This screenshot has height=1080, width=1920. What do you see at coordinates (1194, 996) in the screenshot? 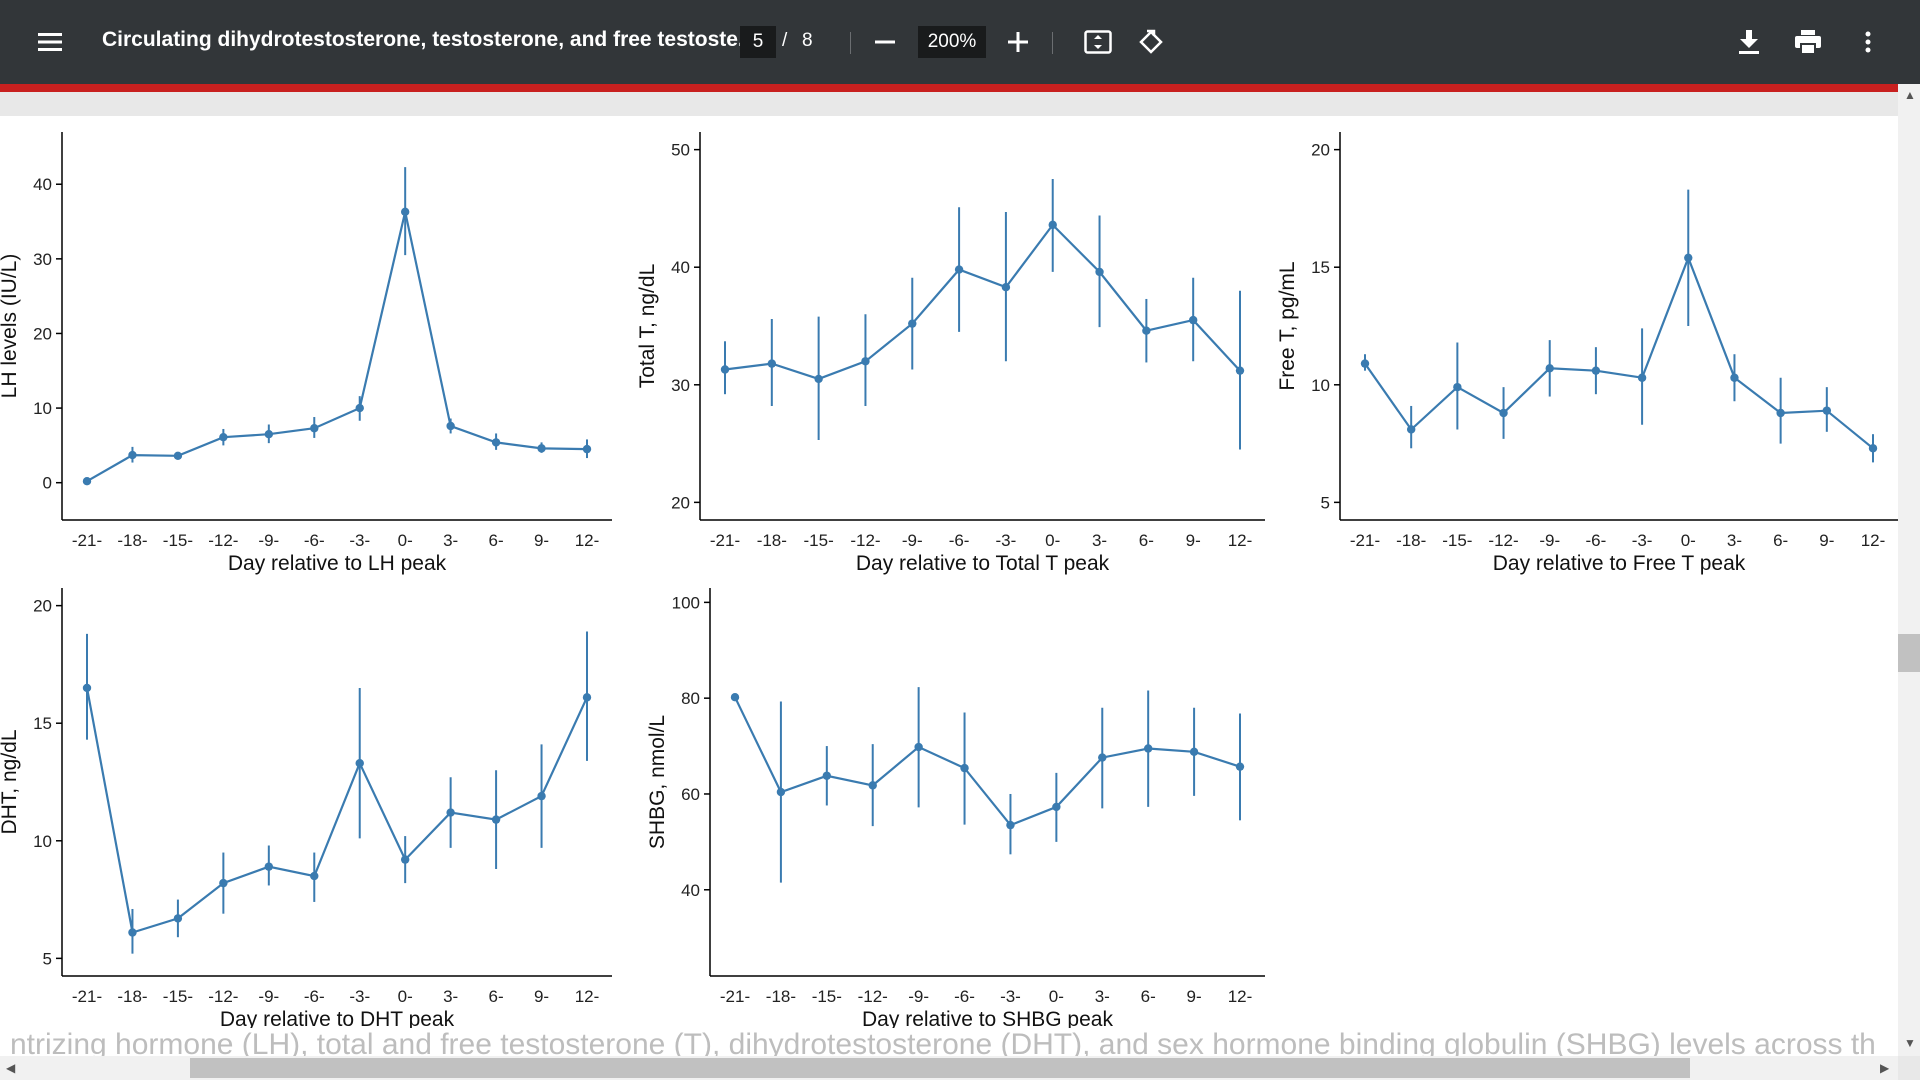
I see `x-tick-label: 9-` at bounding box center [1194, 996].